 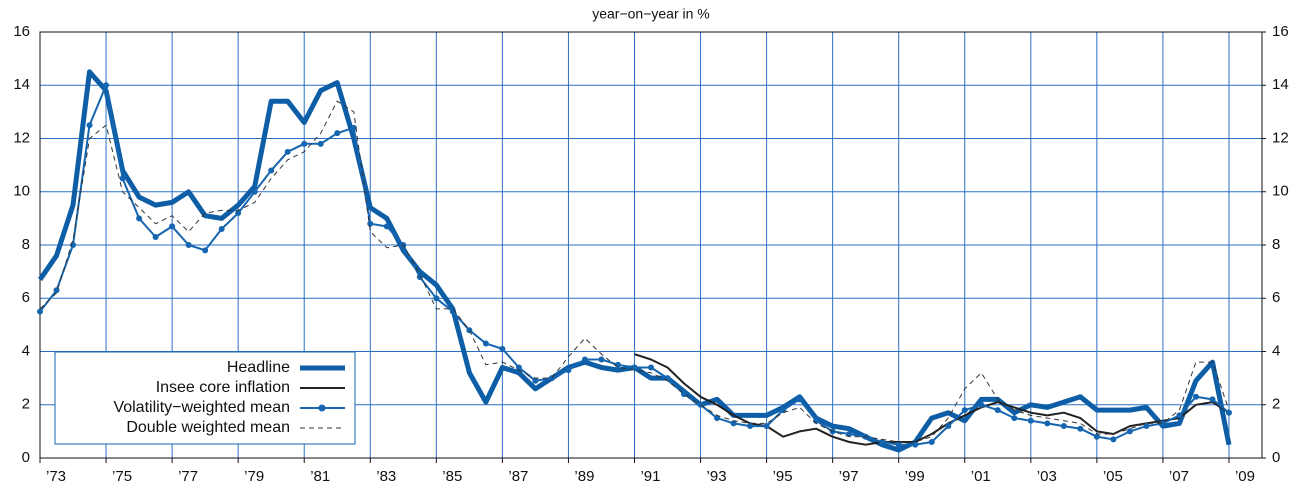 I want to click on x-tick-label: ’91, so click(x=650, y=476).